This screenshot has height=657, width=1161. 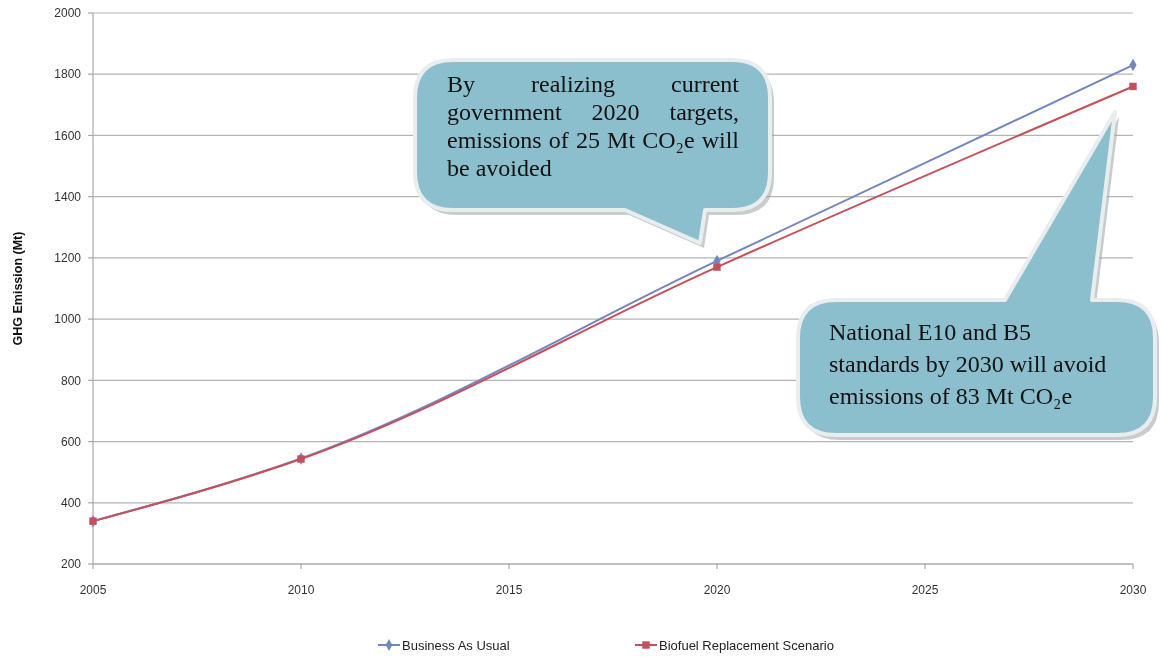 What do you see at coordinates (746, 645) in the screenshot?
I see `legend-label: Biofuel Replacement Scenario` at bounding box center [746, 645].